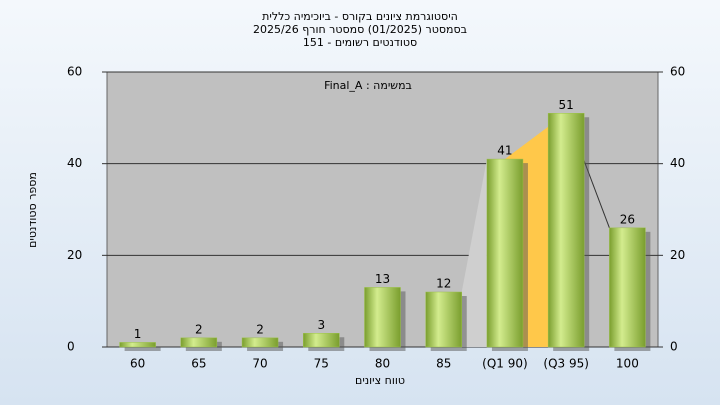  Describe the element at coordinates (74, 72) in the screenshot. I see `y-tick-label: 60` at that location.